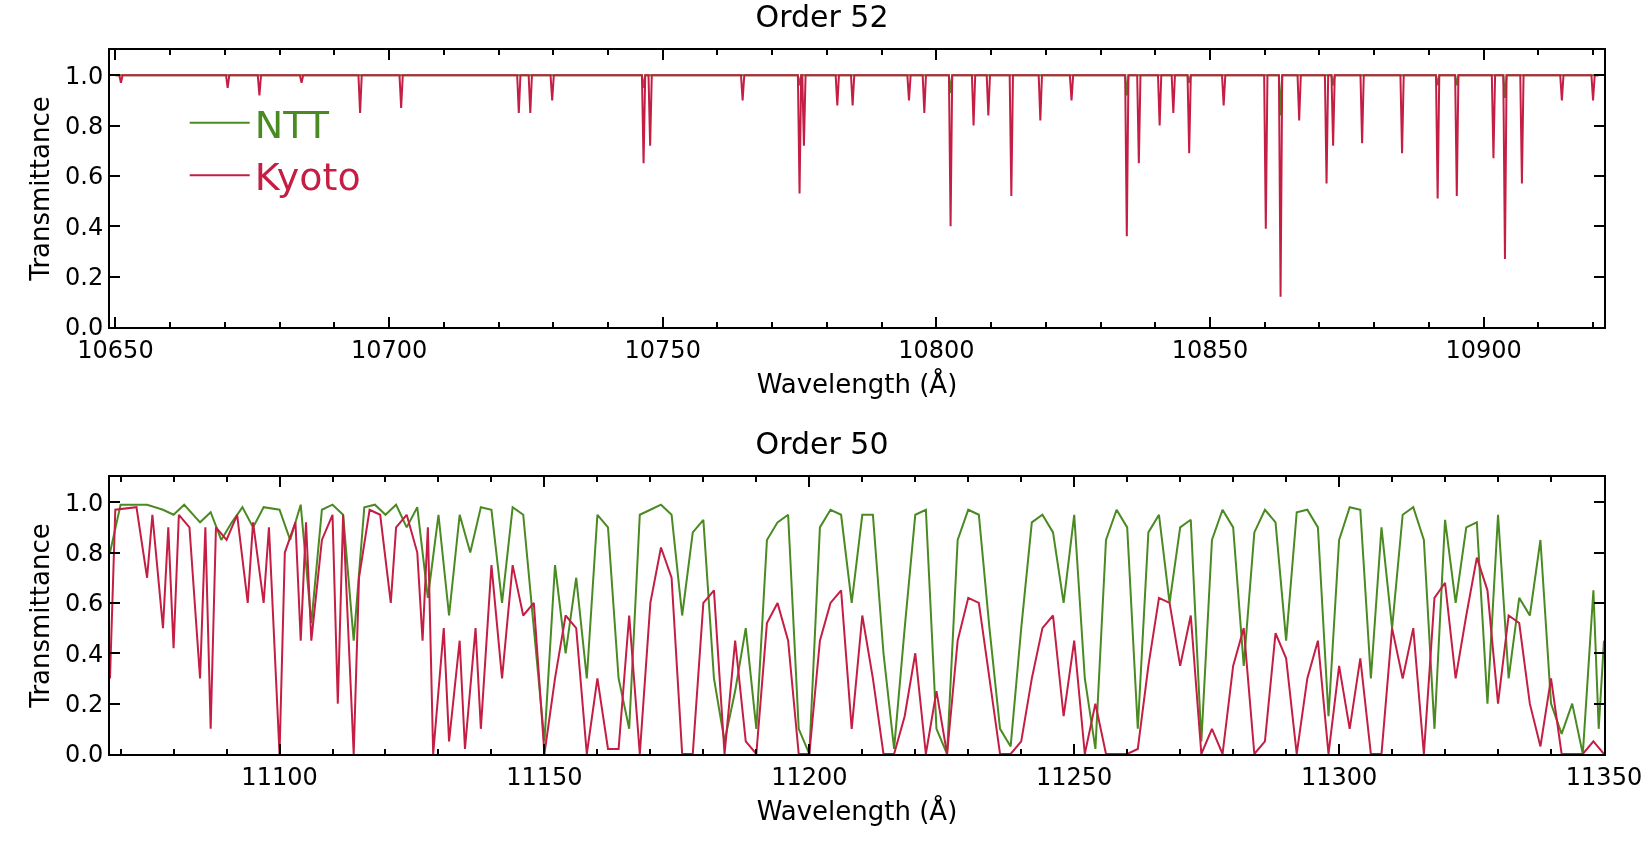 The image size is (1644, 855). I want to click on x-tick-label: 10850, so click(1210, 349).